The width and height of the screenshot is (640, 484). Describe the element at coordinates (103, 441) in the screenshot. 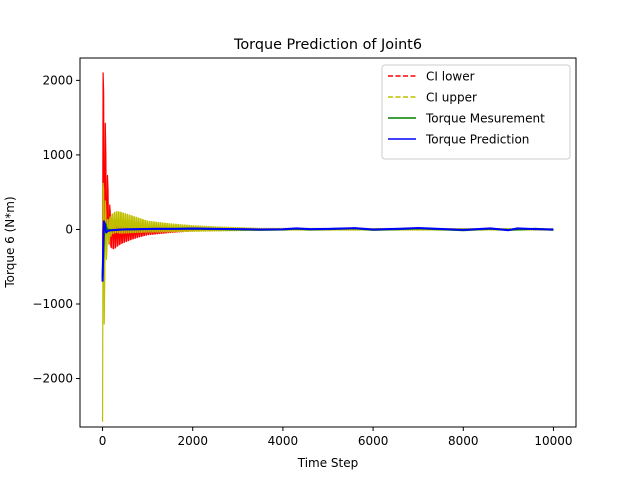

I see `x-tick-label: 0` at that location.